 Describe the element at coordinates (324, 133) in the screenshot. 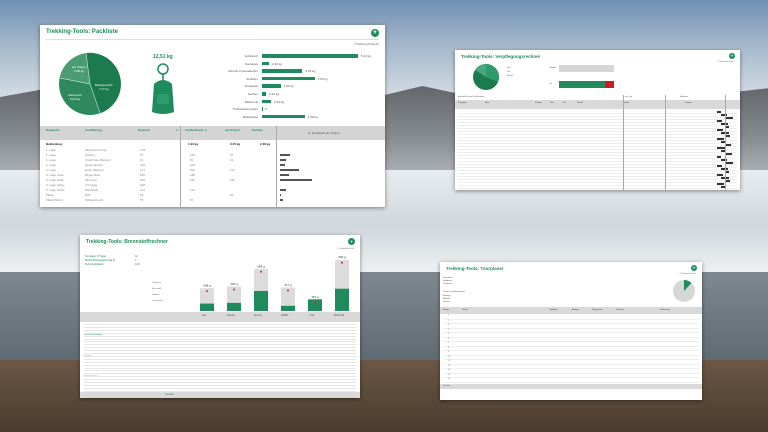

I see `chart-legend: im Rucksack am Körper` at that location.